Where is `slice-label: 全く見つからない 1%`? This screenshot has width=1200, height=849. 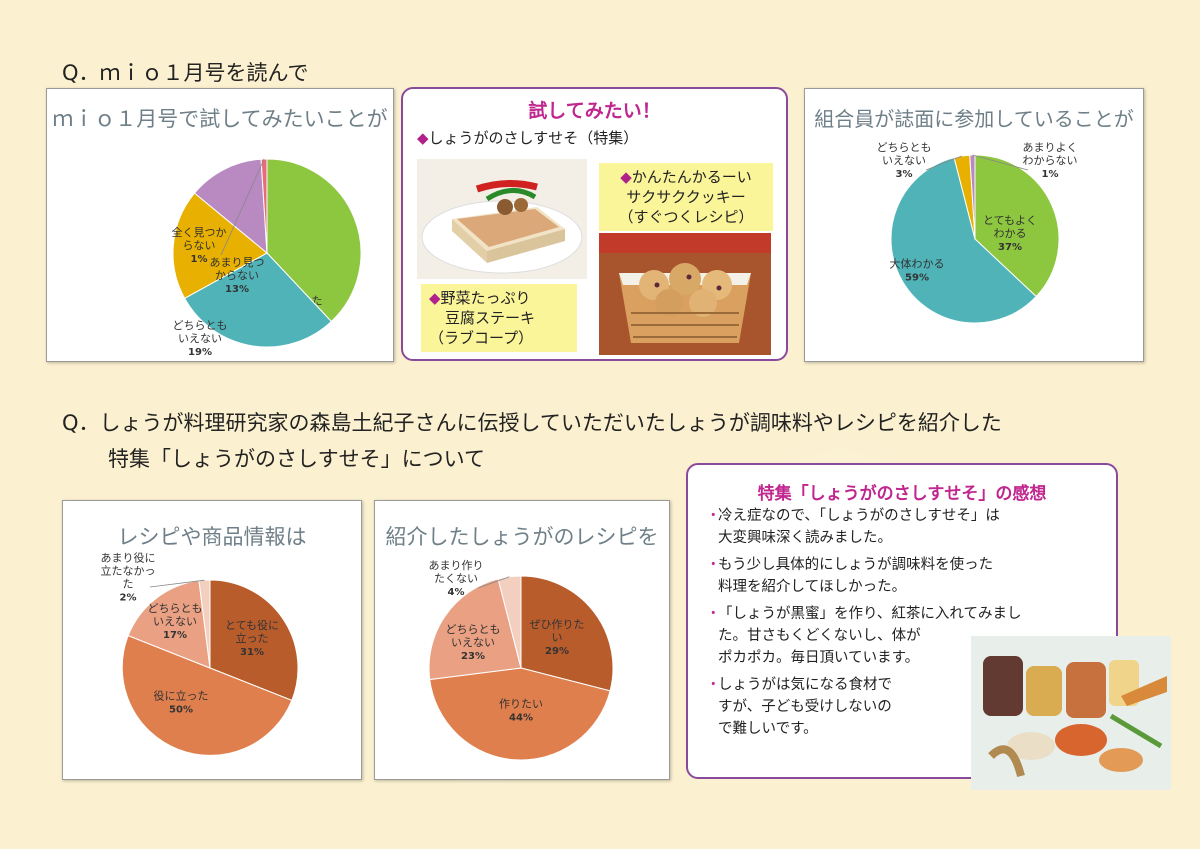 slice-label: 全く見つからない 1% is located at coordinates (199, 245).